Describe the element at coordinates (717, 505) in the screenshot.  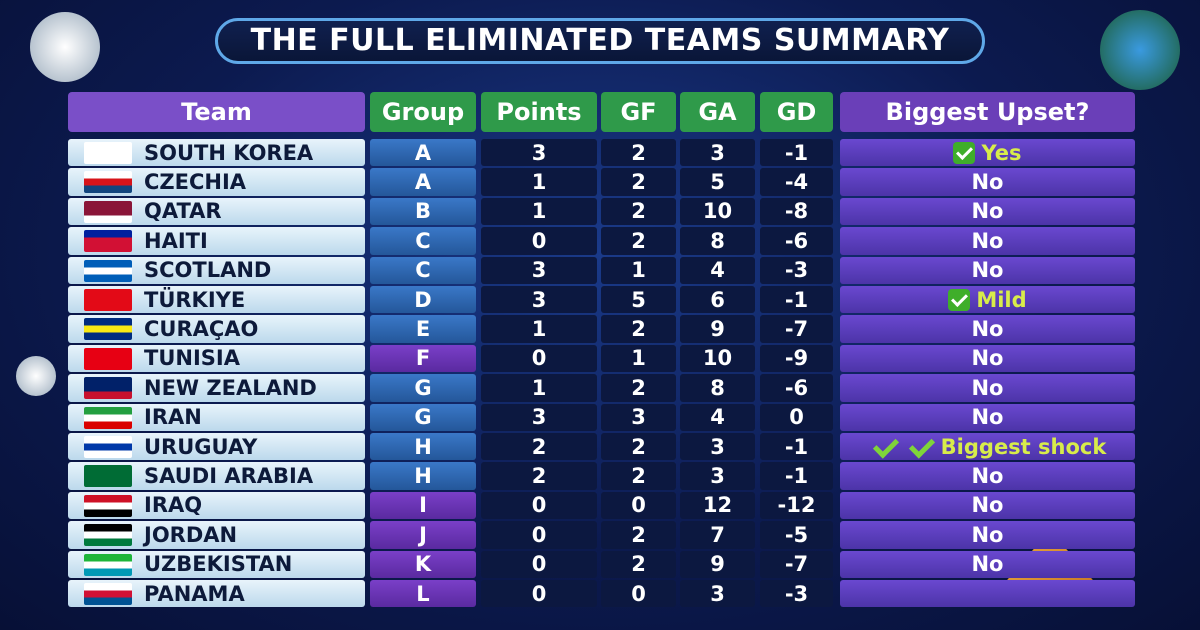
I see `stat-cell: 12` at that location.